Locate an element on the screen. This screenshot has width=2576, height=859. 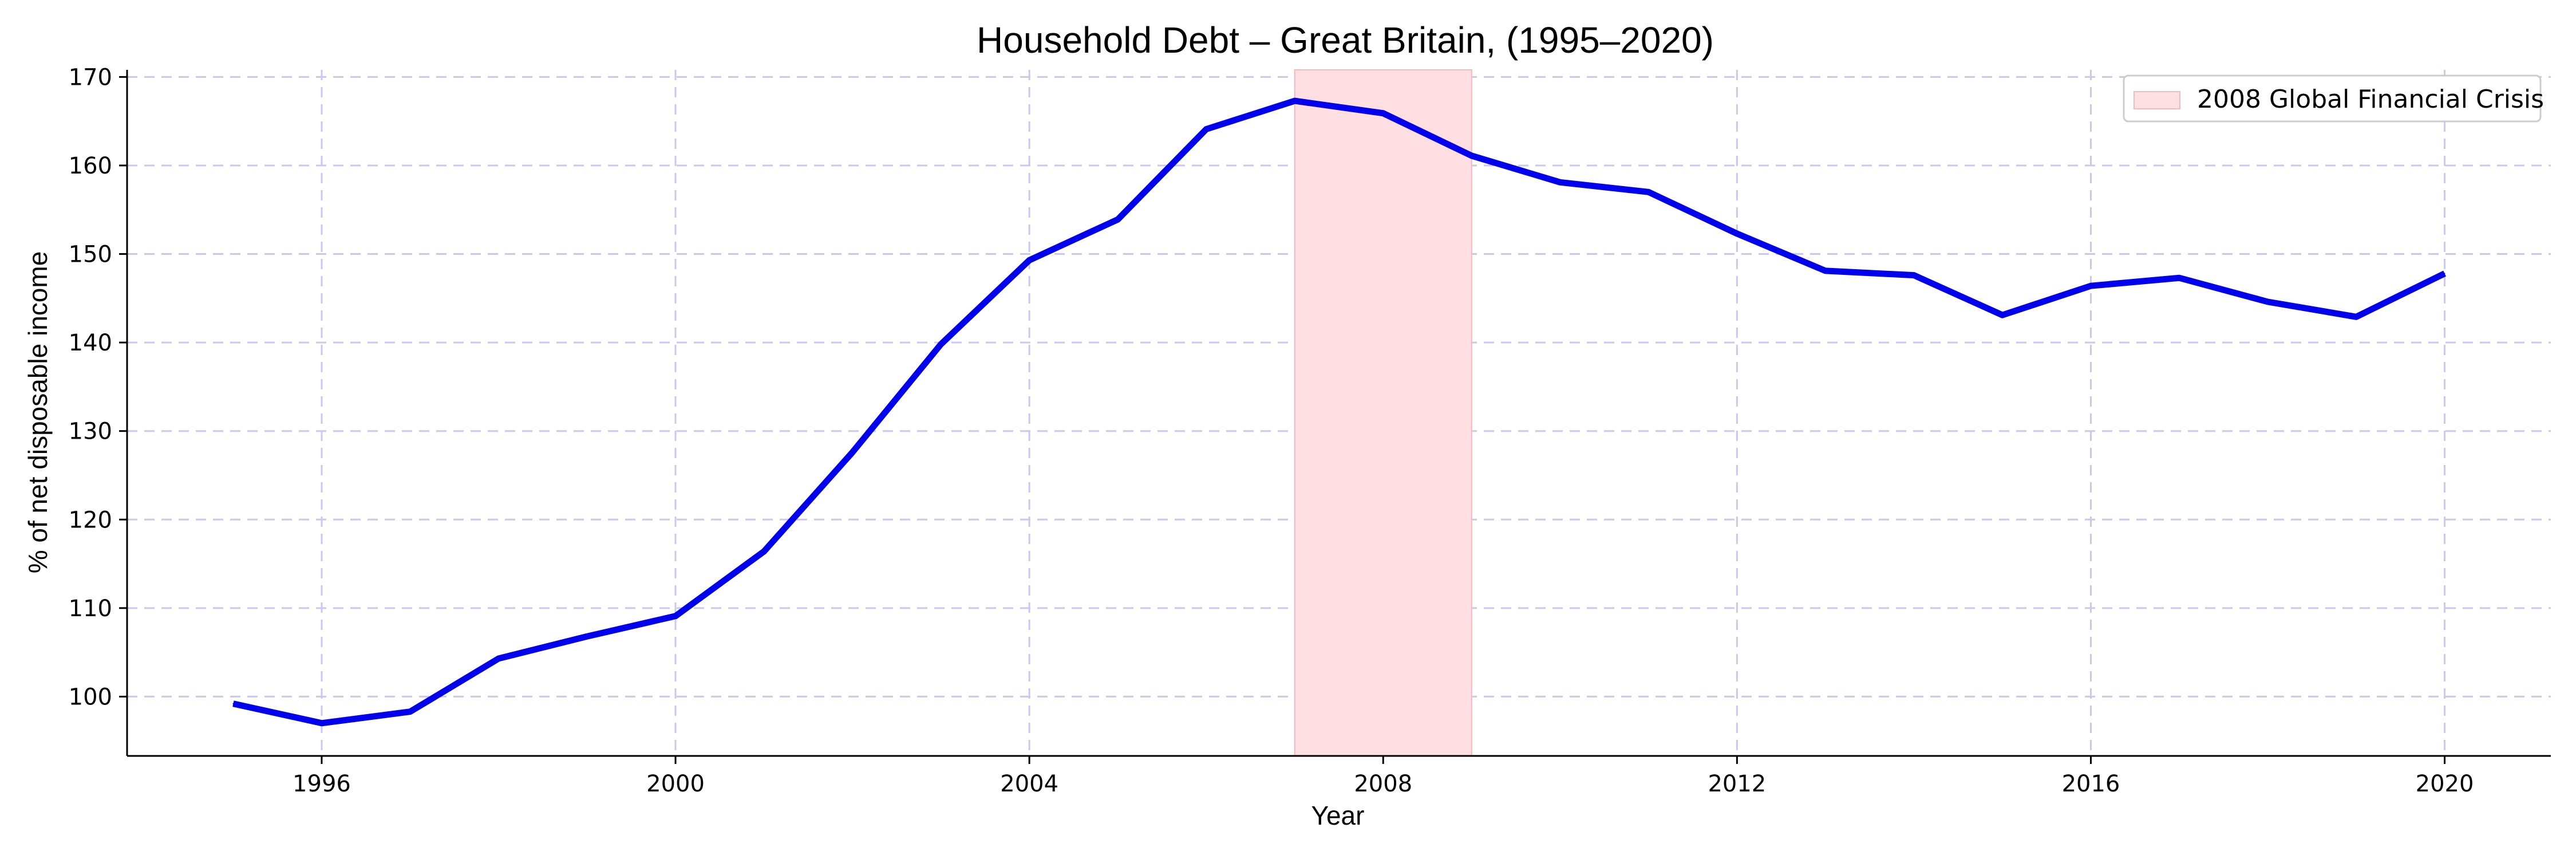
y-tick-label: 150 is located at coordinates (90, 255).